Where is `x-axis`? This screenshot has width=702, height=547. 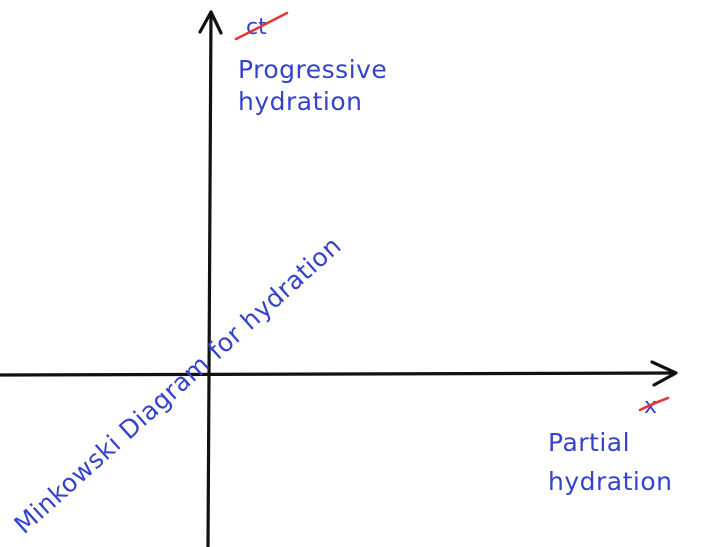
x-axis is located at coordinates (339, 373).